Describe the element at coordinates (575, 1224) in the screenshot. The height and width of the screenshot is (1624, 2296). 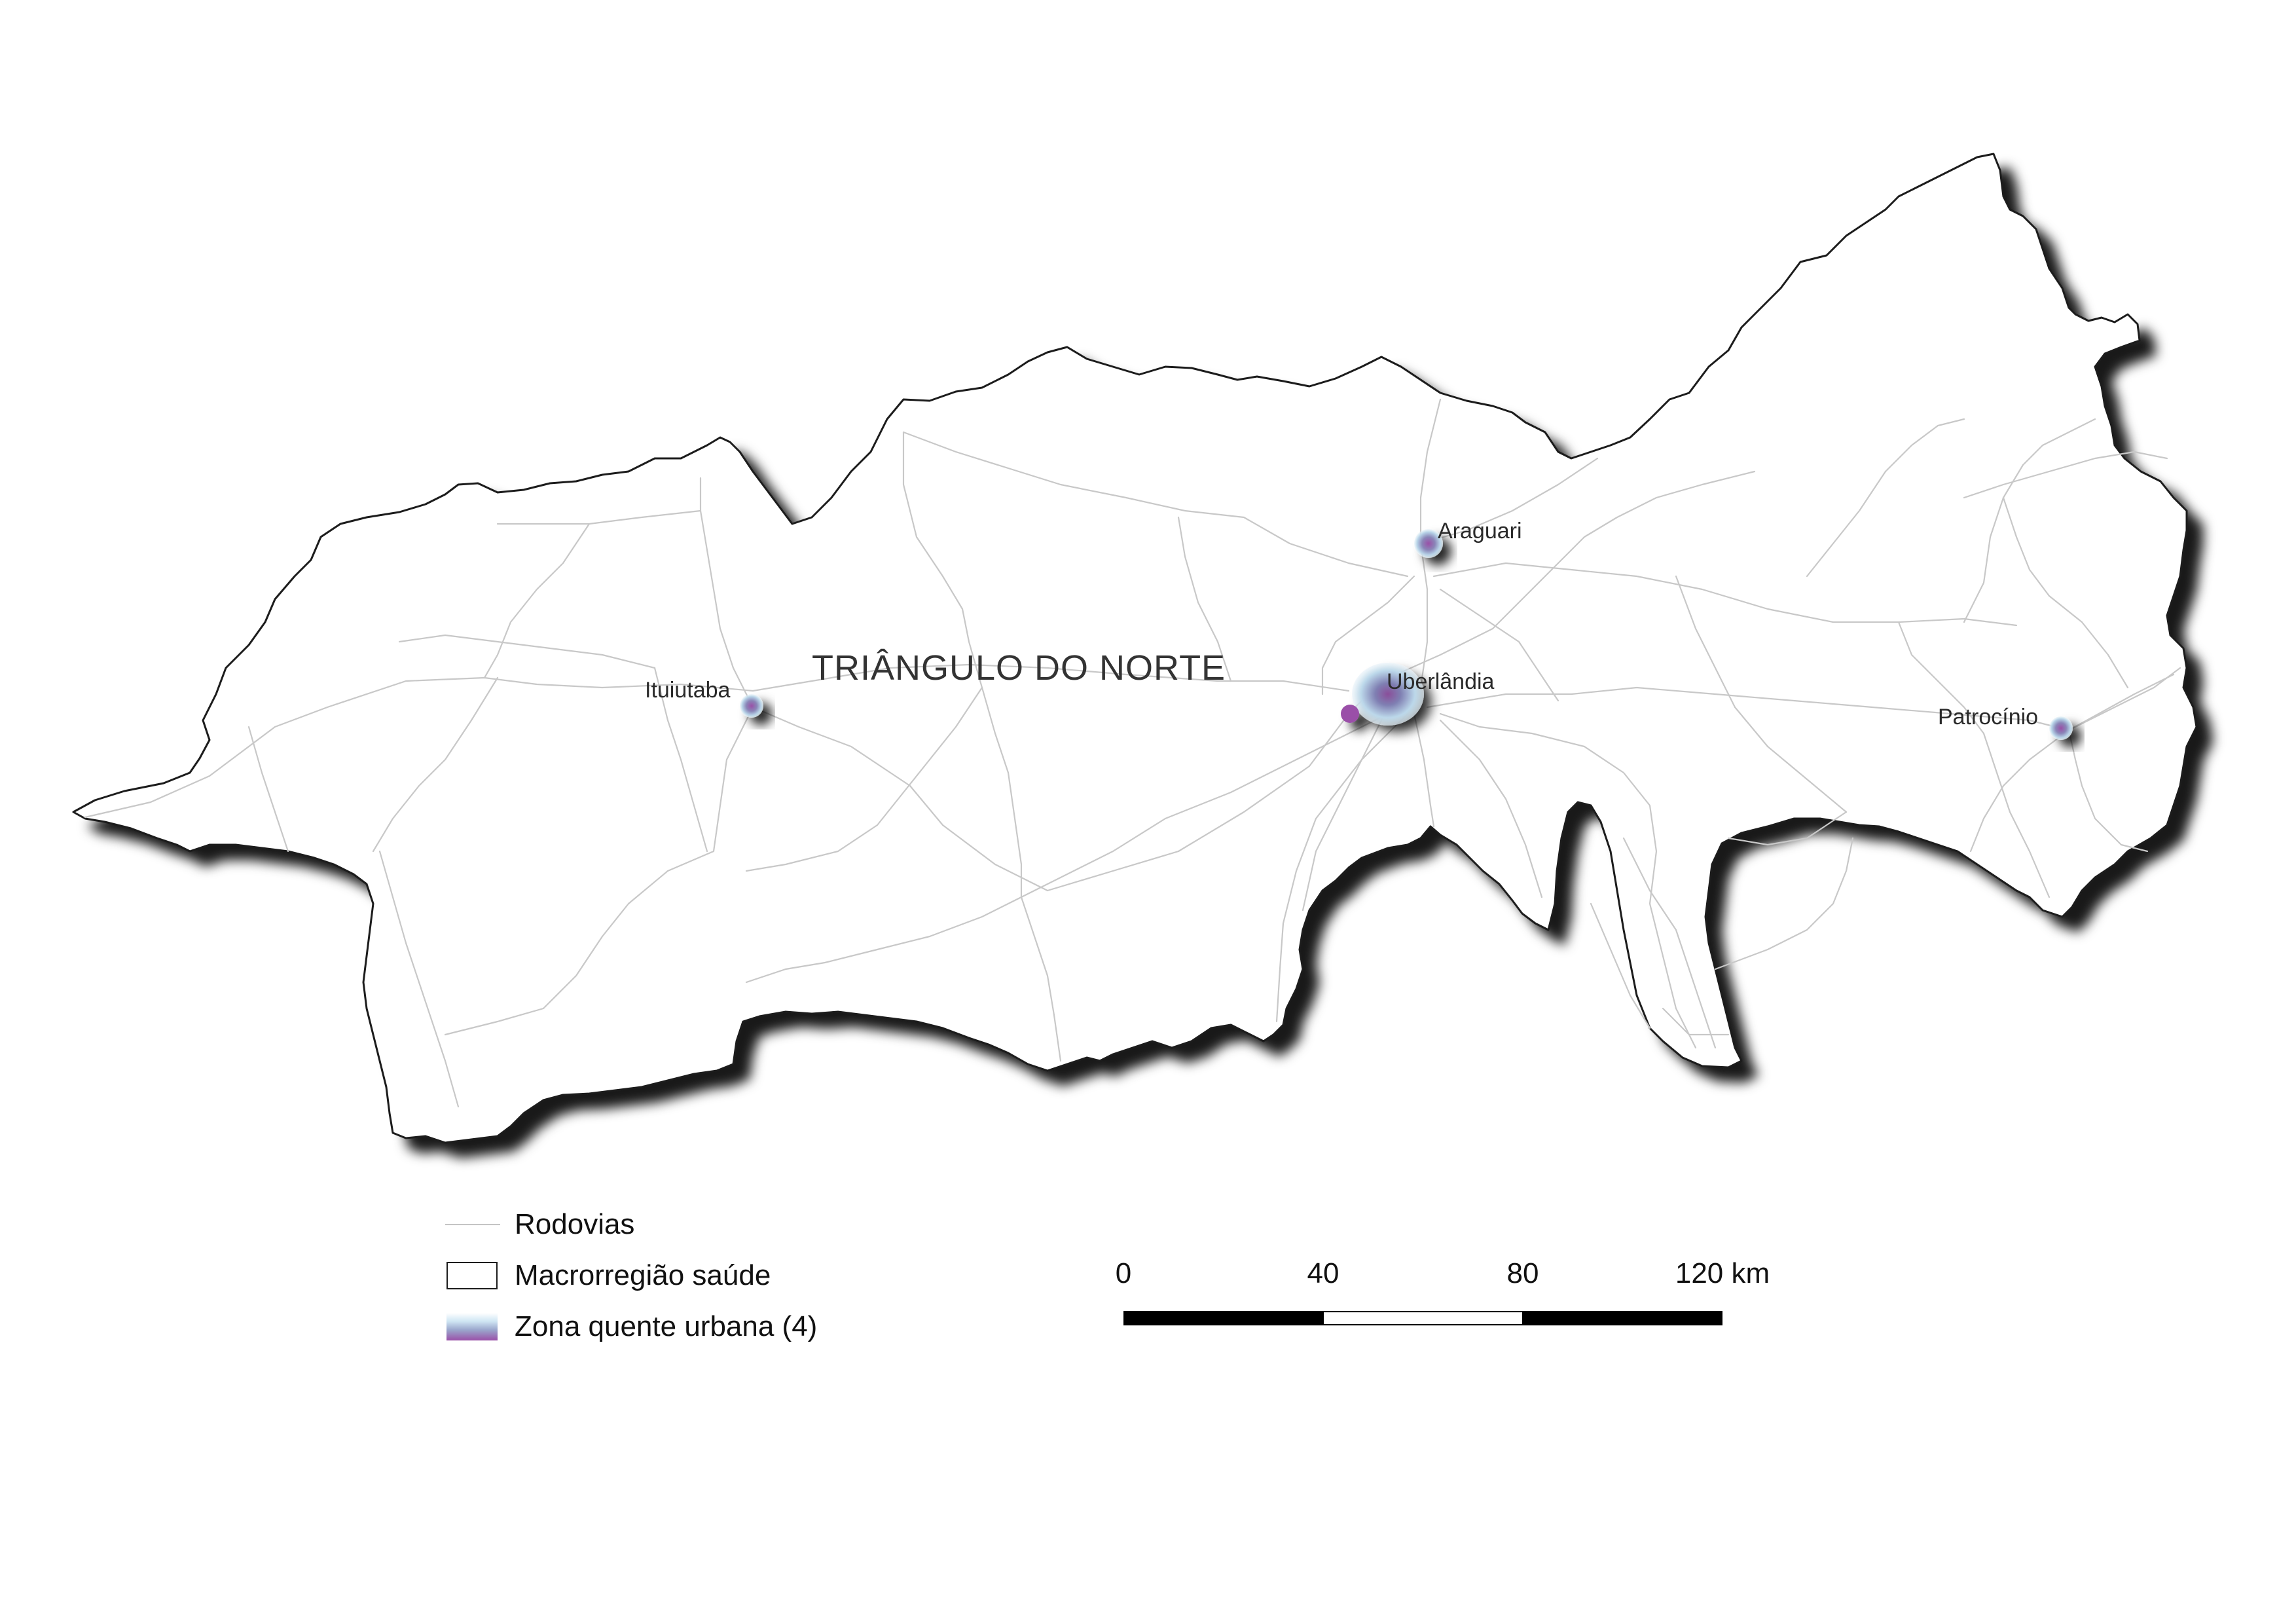
I see `legend-label-roads: Rodovias` at that location.